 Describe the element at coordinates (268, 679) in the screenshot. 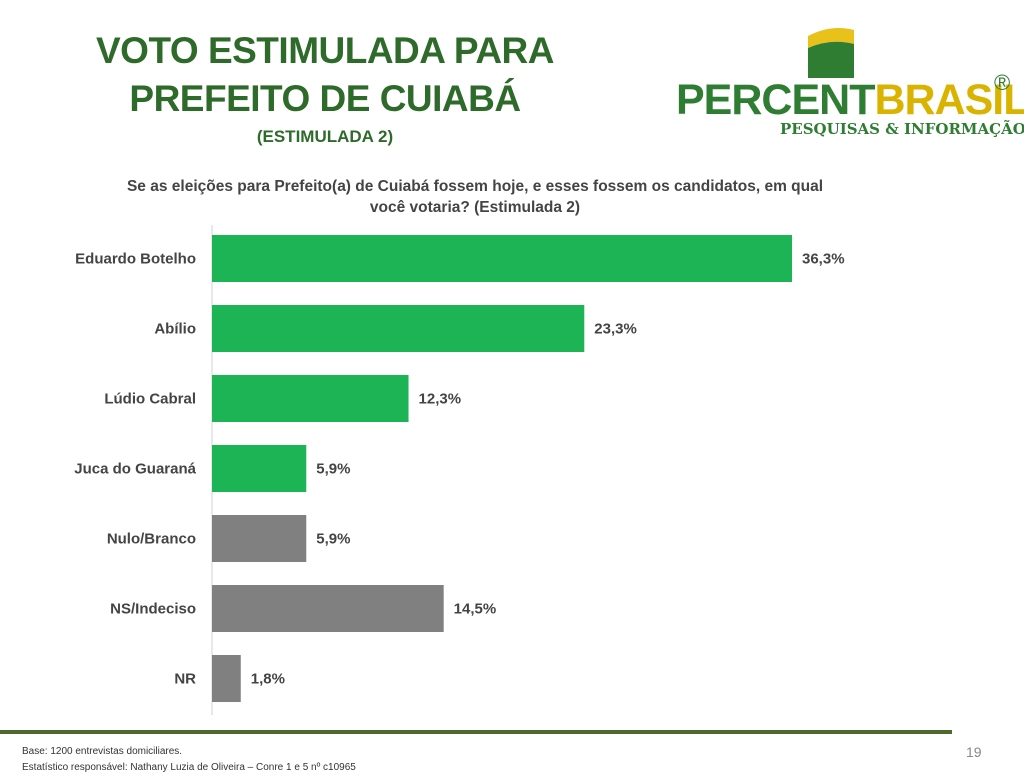

I see `value-label: 1,8%` at that location.